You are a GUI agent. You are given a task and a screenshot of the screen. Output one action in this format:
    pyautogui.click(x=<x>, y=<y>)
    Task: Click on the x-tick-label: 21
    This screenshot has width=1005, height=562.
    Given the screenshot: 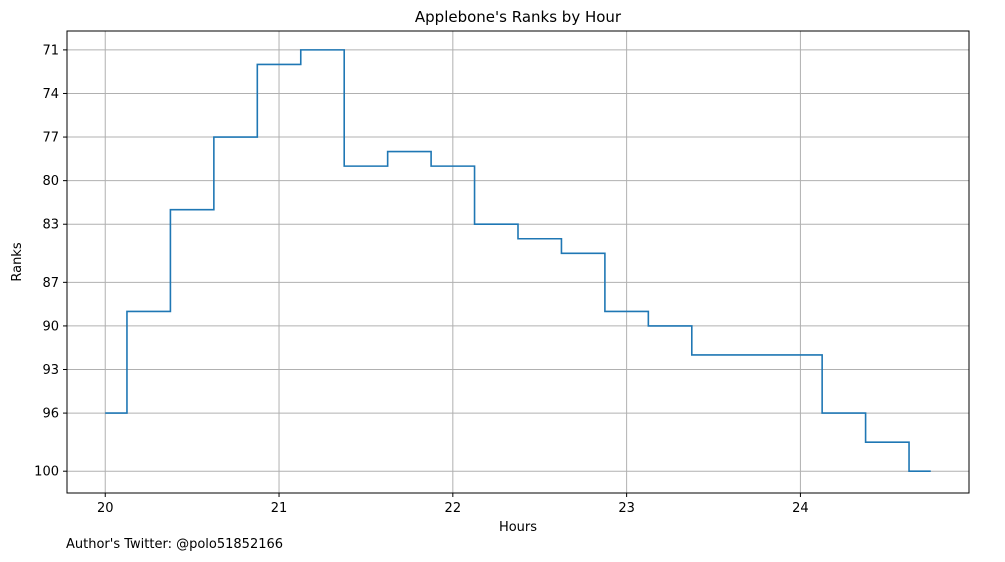 What is the action you would take?
    pyautogui.click(x=279, y=508)
    